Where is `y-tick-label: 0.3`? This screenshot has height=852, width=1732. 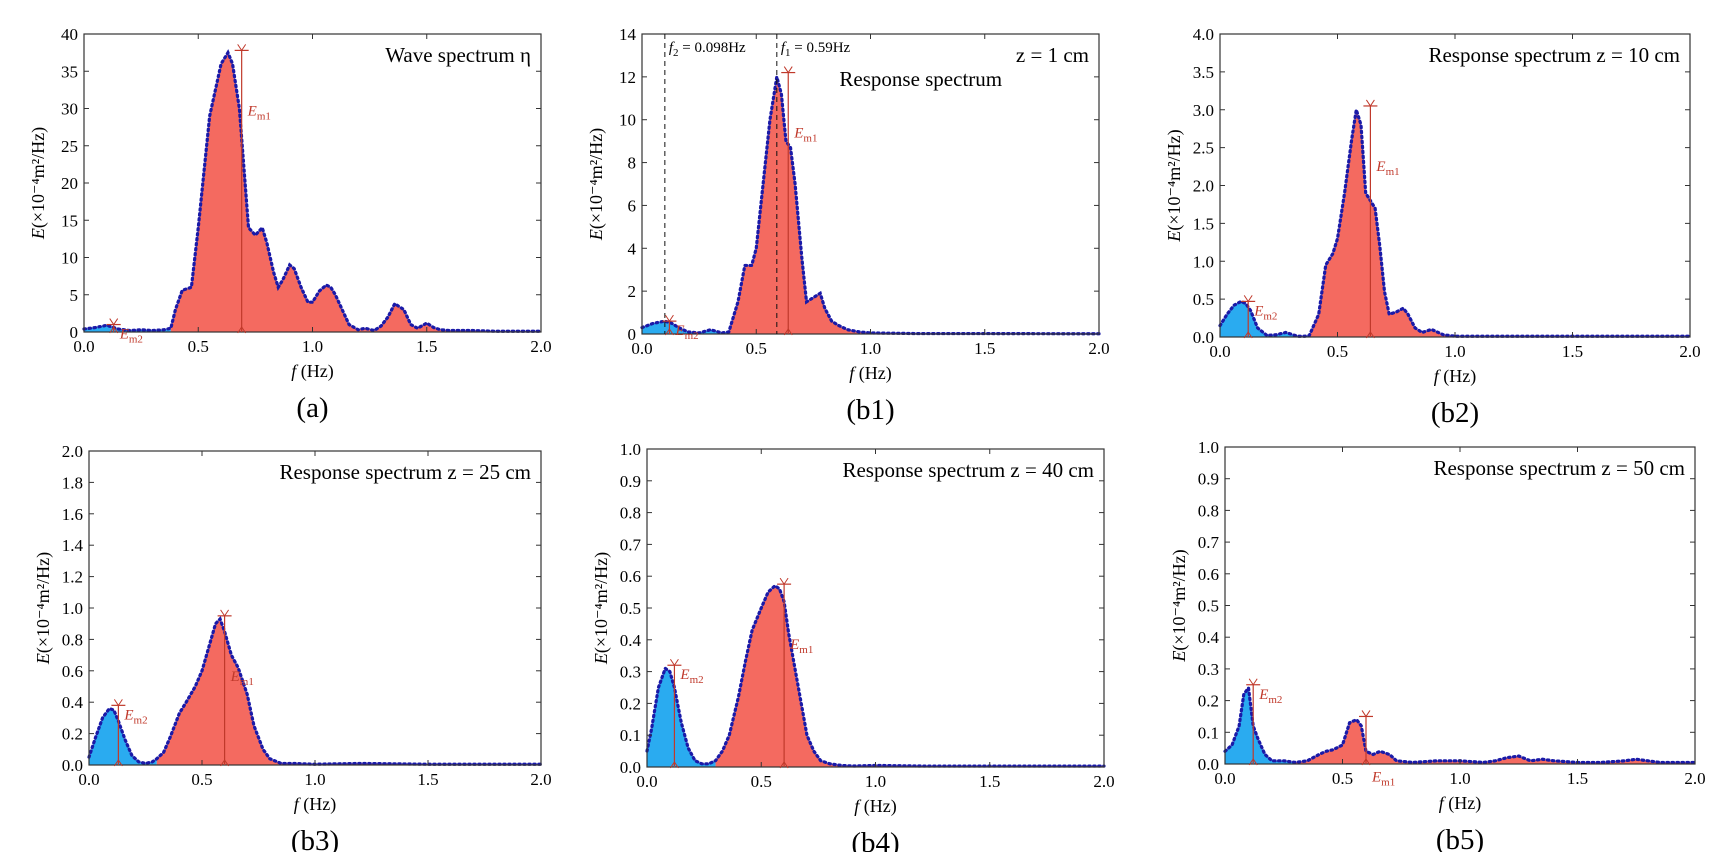 y-tick-label: 0.3 is located at coordinates (1208, 669).